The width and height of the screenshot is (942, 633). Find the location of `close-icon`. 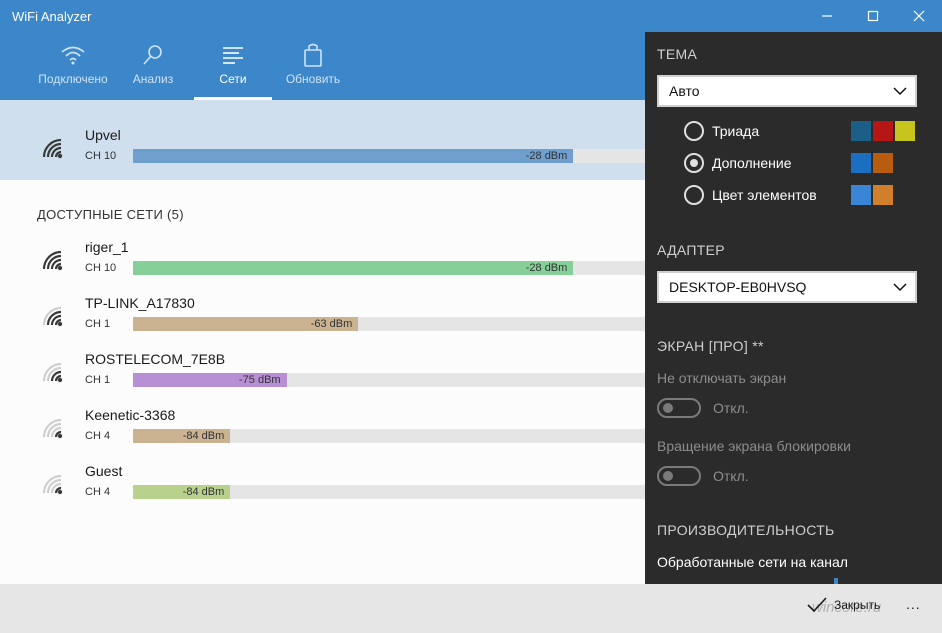

close-icon is located at coordinates (919, 16).